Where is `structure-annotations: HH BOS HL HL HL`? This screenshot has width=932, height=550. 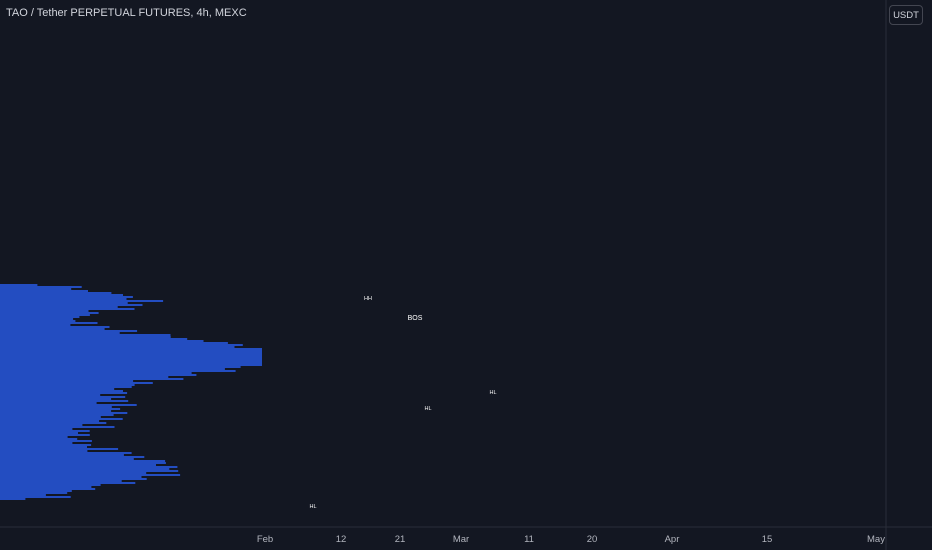 structure-annotations: HH BOS HL HL HL is located at coordinates (402, 403).